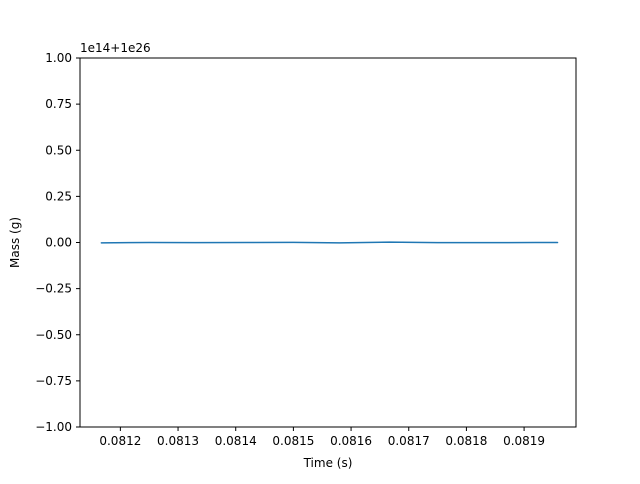 This screenshot has width=640, height=484. I want to click on y-axis-ticks: −1.00 −0.75 −0.50 −0.25 0.00 0.25 0.50 0.75 1.00, so click(57, 242).